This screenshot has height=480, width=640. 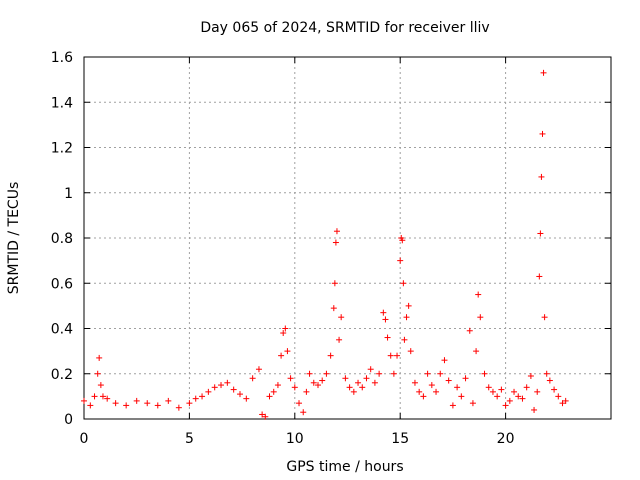 What do you see at coordinates (84, 439) in the screenshot?
I see `x-tick-label: 0` at bounding box center [84, 439].